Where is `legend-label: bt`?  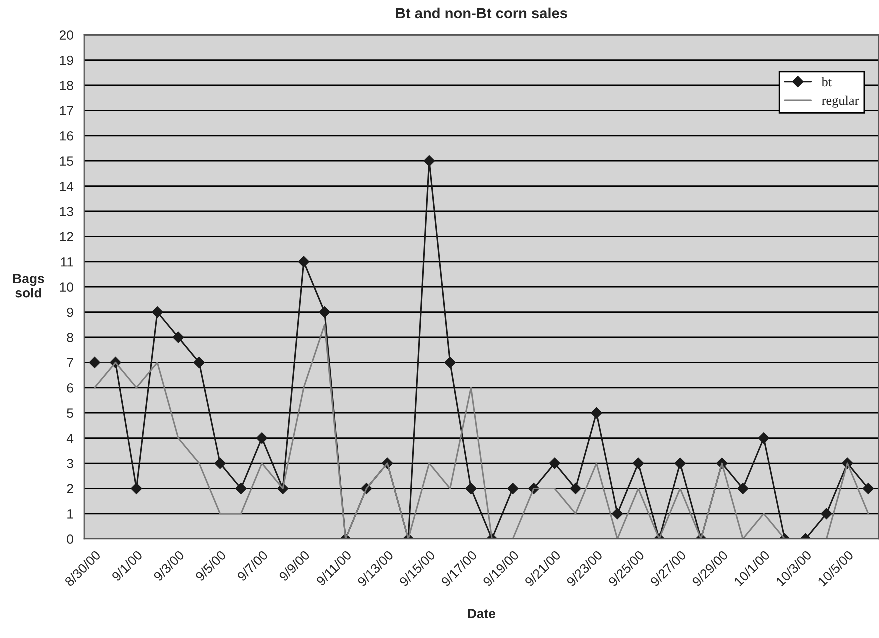 legend-label: bt is located at coordinates (827, 82).